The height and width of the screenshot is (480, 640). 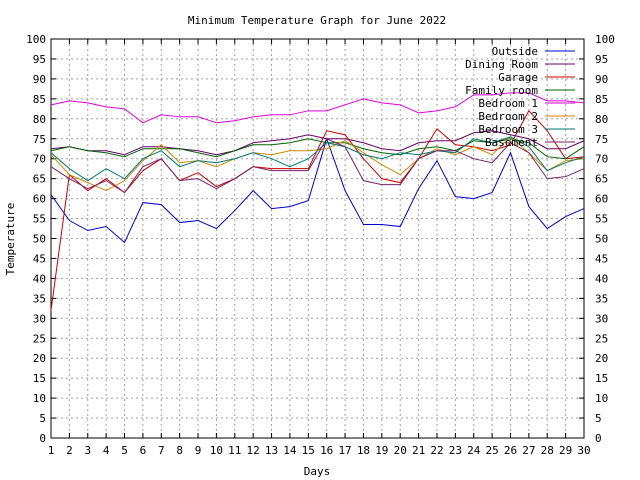 What do you see at coordinates (381, 450) in the screenshot?
I see `x-tick-label: 19` at bounding box center [381, 450].